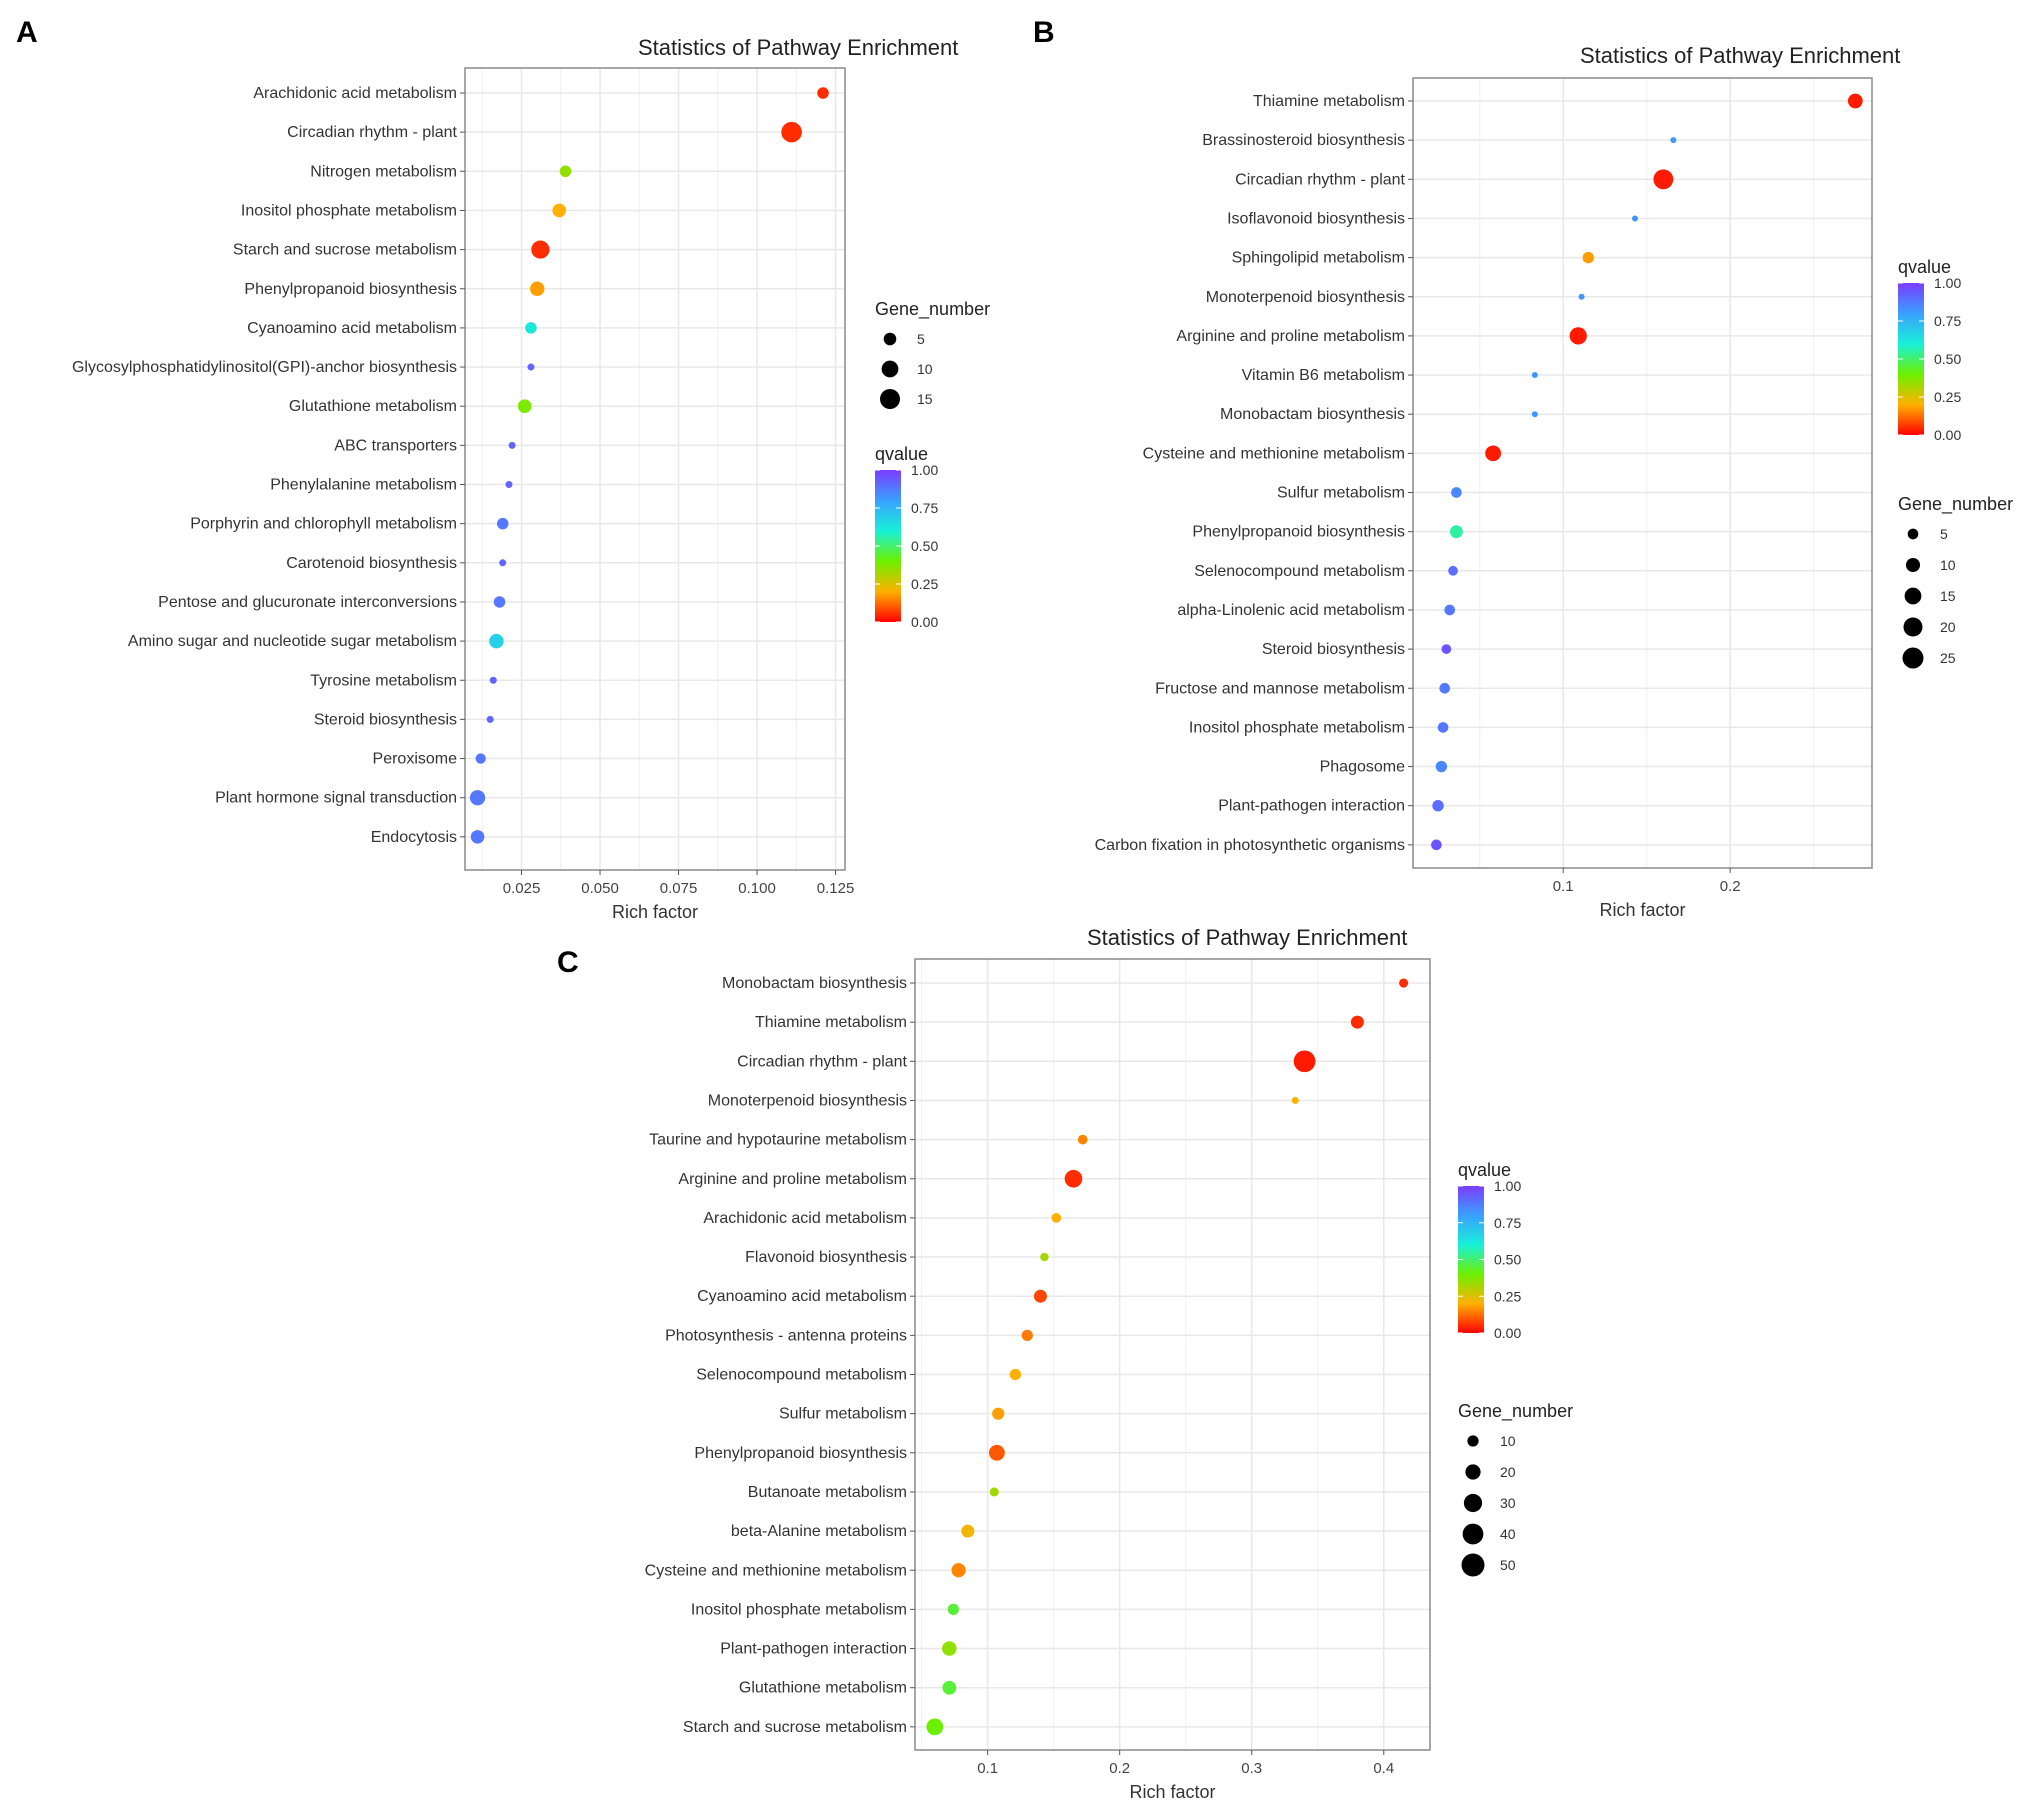 The image size is (2033, 1800). What do you see at coordinates (805, 1218) in the screenshot?
I see `category-label: Arachidonic acid metabolism` at bounding box center [805, 1218].